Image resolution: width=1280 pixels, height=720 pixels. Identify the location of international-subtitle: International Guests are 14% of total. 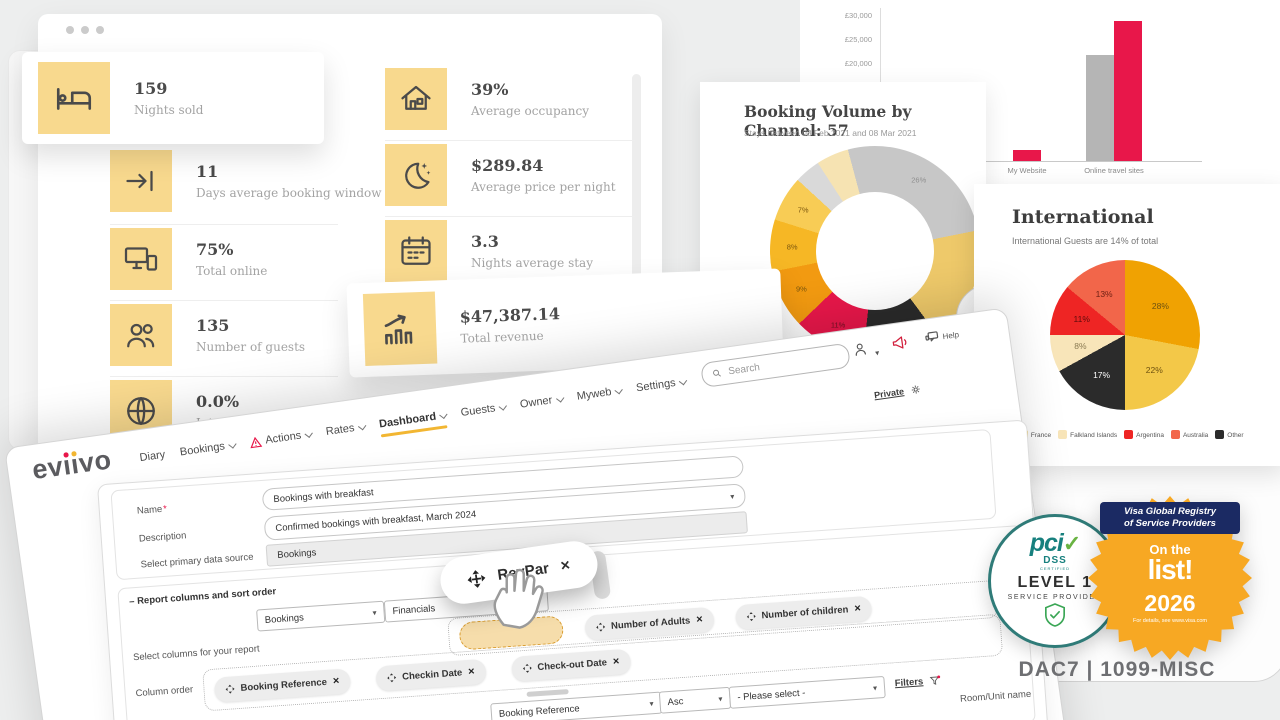
(1085, 241).